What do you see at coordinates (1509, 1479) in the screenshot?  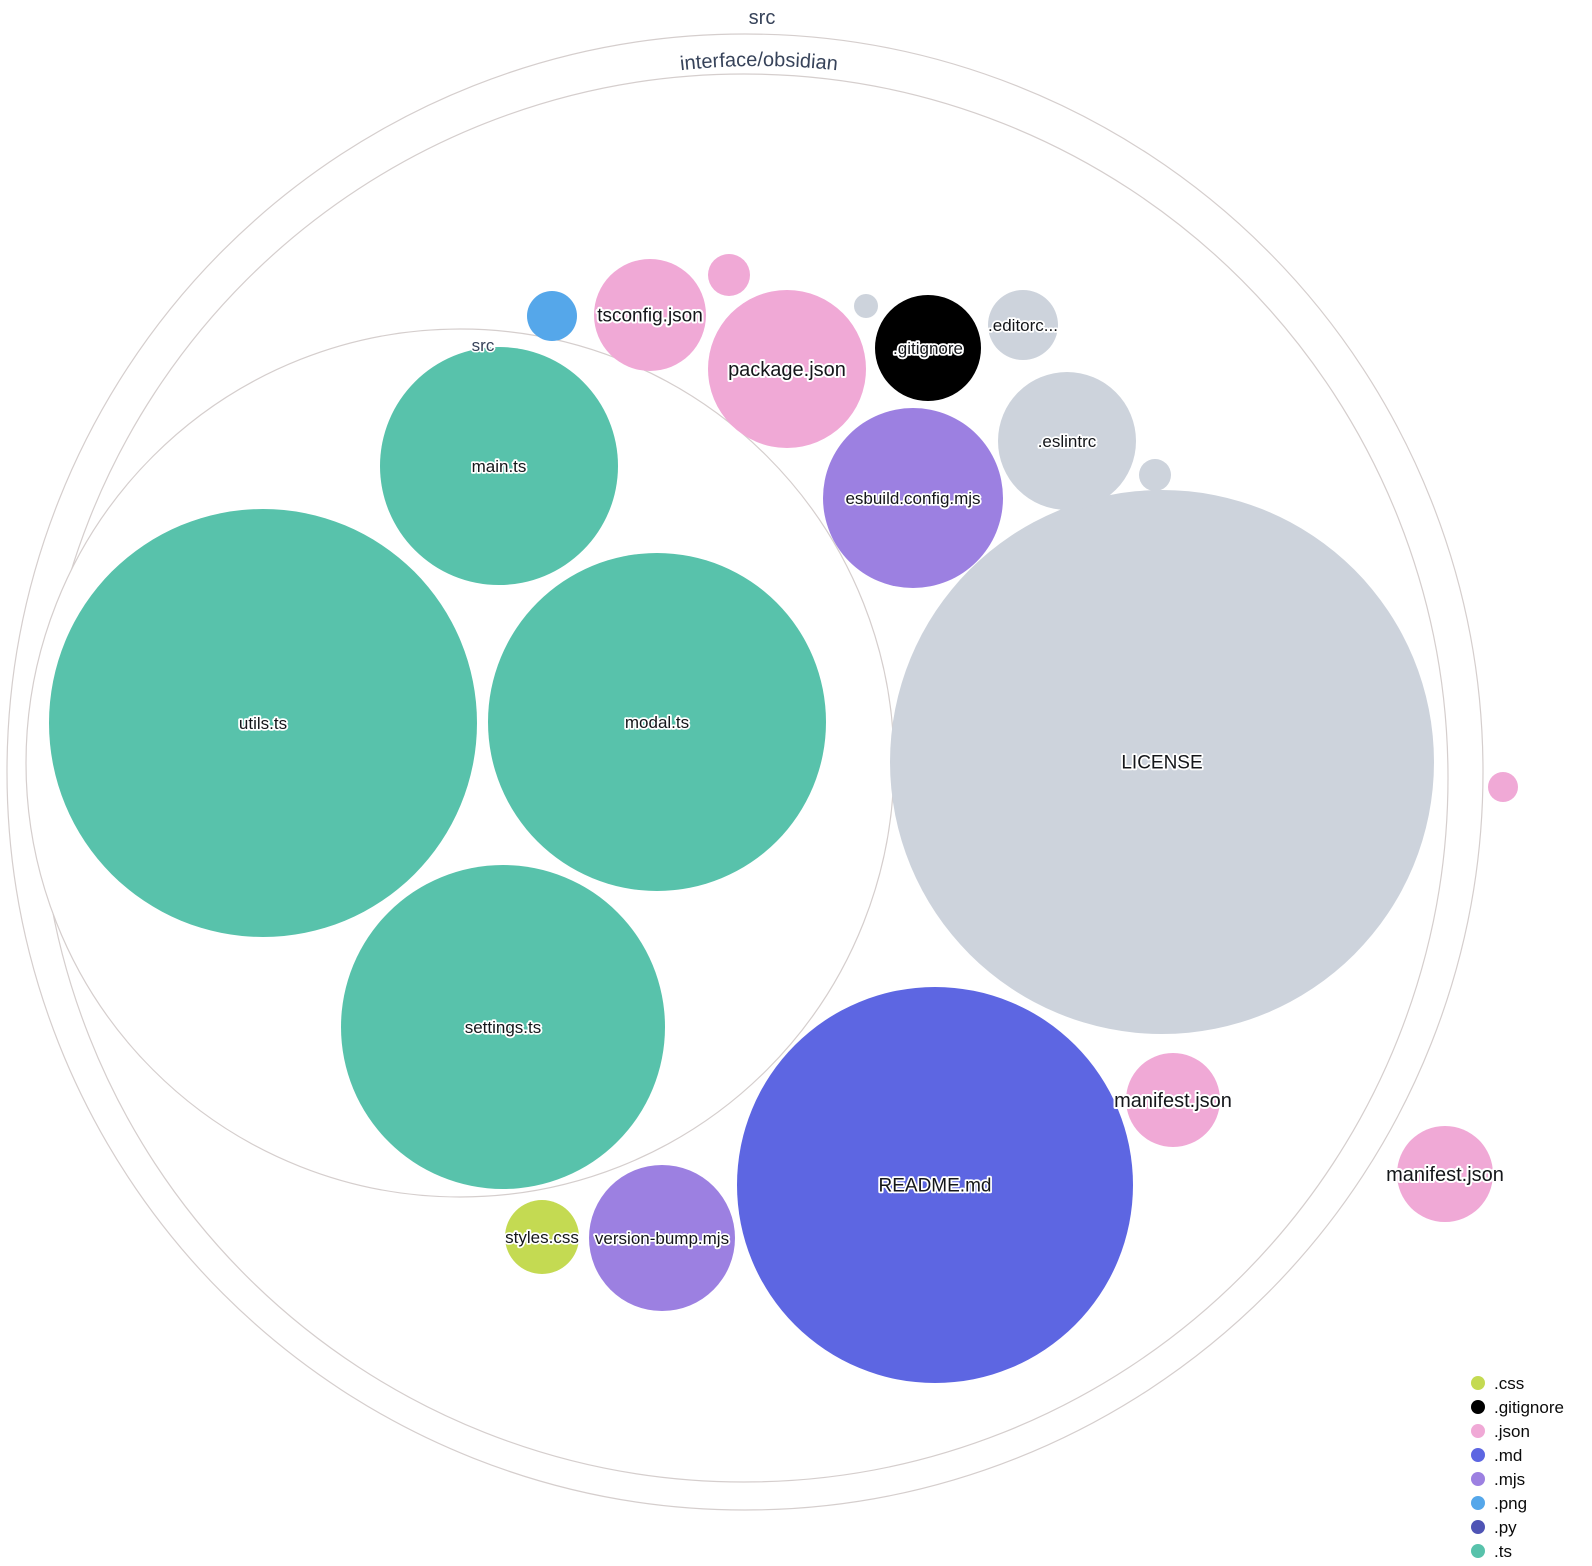 I see `legend-label-mjs: .mjs` at bounding box center [1509, 1479].